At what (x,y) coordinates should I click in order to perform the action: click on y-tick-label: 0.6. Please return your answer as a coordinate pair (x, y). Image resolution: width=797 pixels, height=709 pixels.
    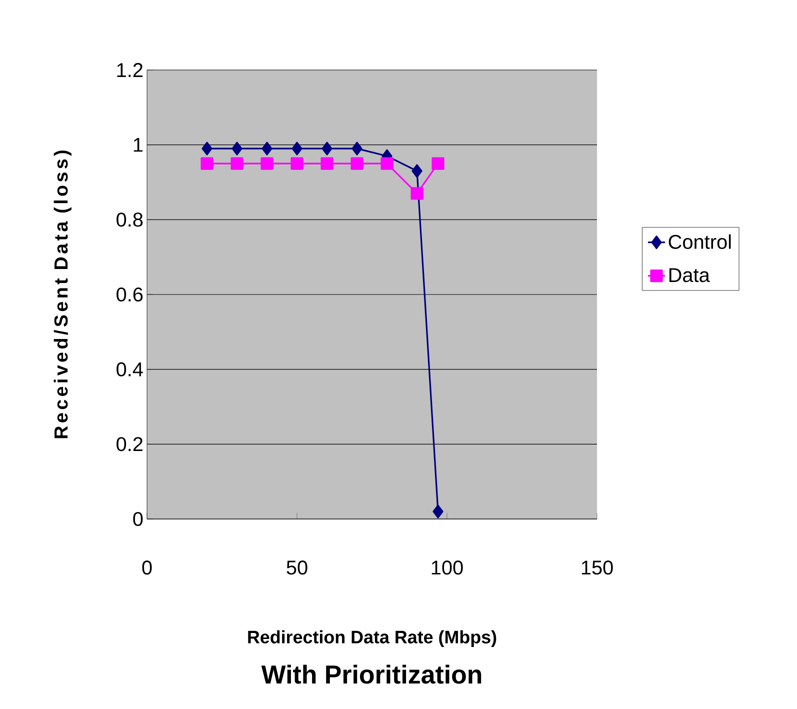
    Looking at the image, I should click on (129, 294).